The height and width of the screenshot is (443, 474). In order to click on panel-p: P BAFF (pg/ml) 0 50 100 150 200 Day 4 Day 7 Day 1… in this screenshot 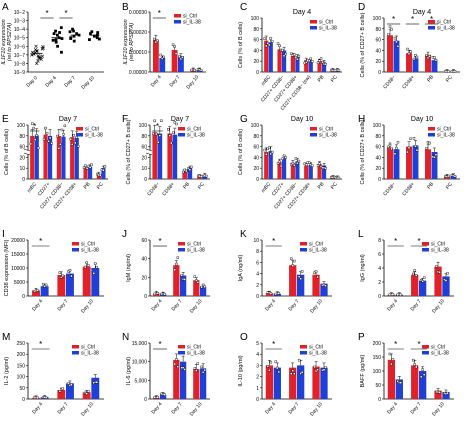, I will do `click(406, 374)`.